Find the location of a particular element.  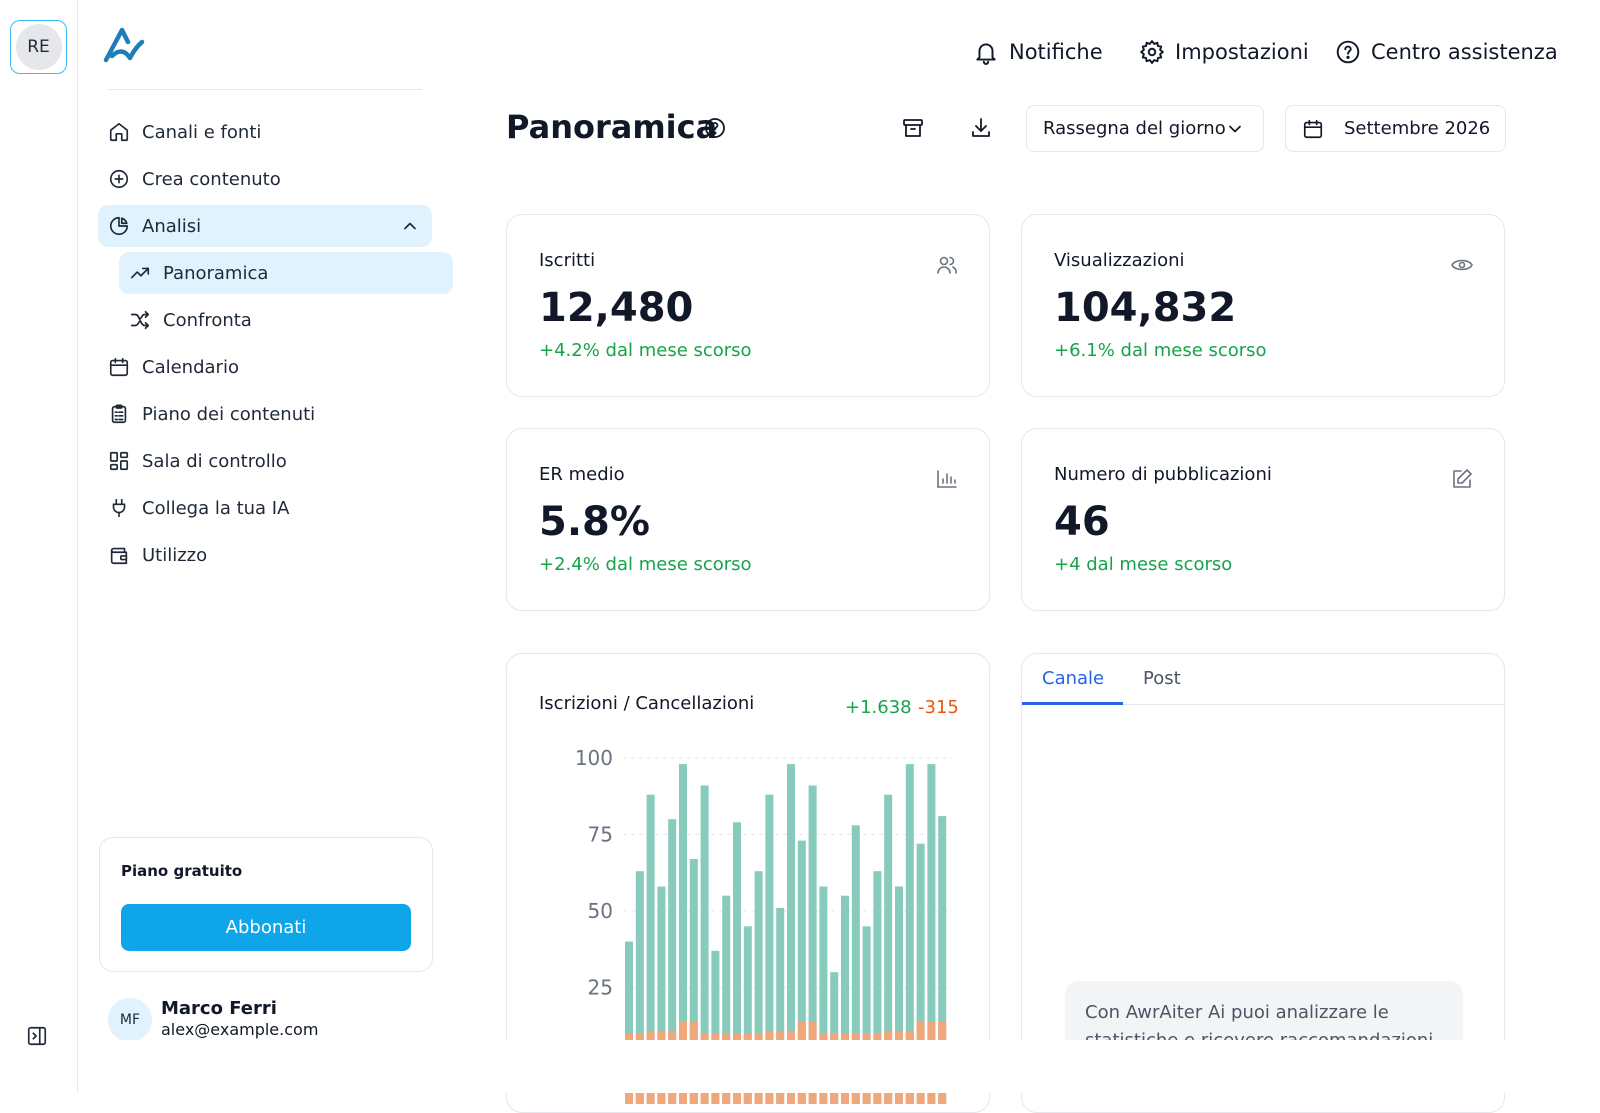

pie-chart-icon is located at coordinates (119, 226).